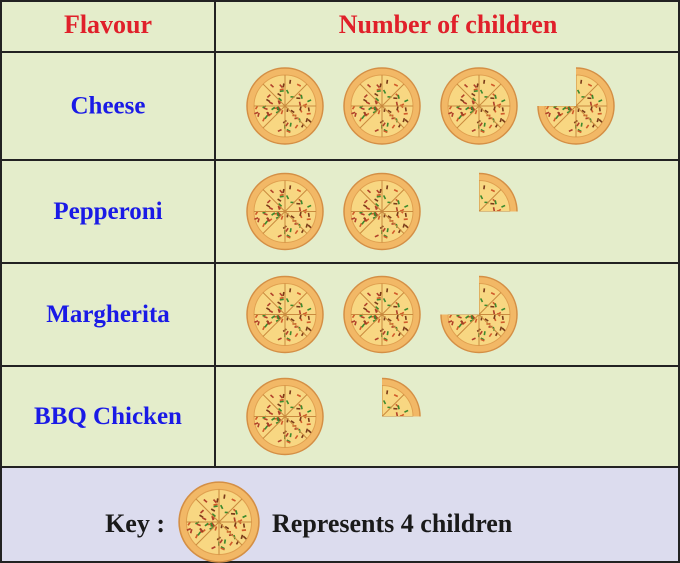 This screenshot has width=680, height=563. Describe the element at coordinates (108, 24) in the screenshot. I see `column-header: Flavour` at that location.